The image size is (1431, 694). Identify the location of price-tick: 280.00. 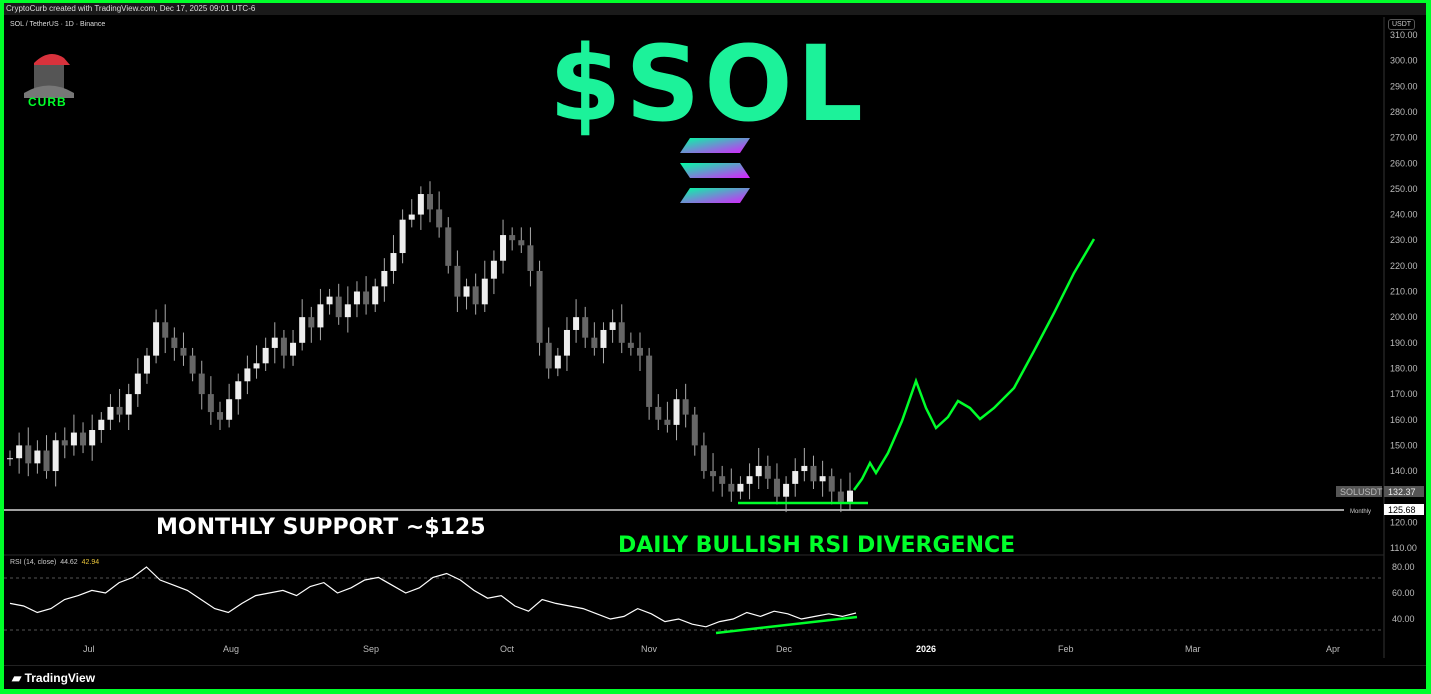
(1404, 112).